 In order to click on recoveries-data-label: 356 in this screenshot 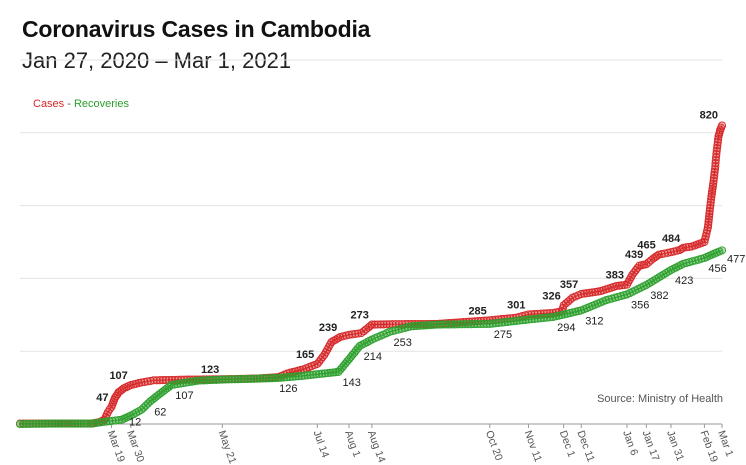, I will do `click(640, 305)`.